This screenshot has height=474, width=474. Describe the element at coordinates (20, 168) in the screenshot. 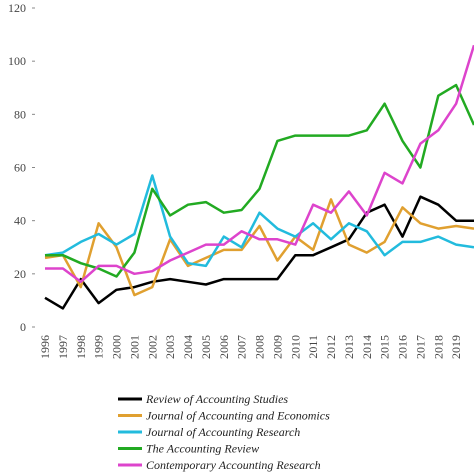

I see `y-tick-label: 60` at that location.